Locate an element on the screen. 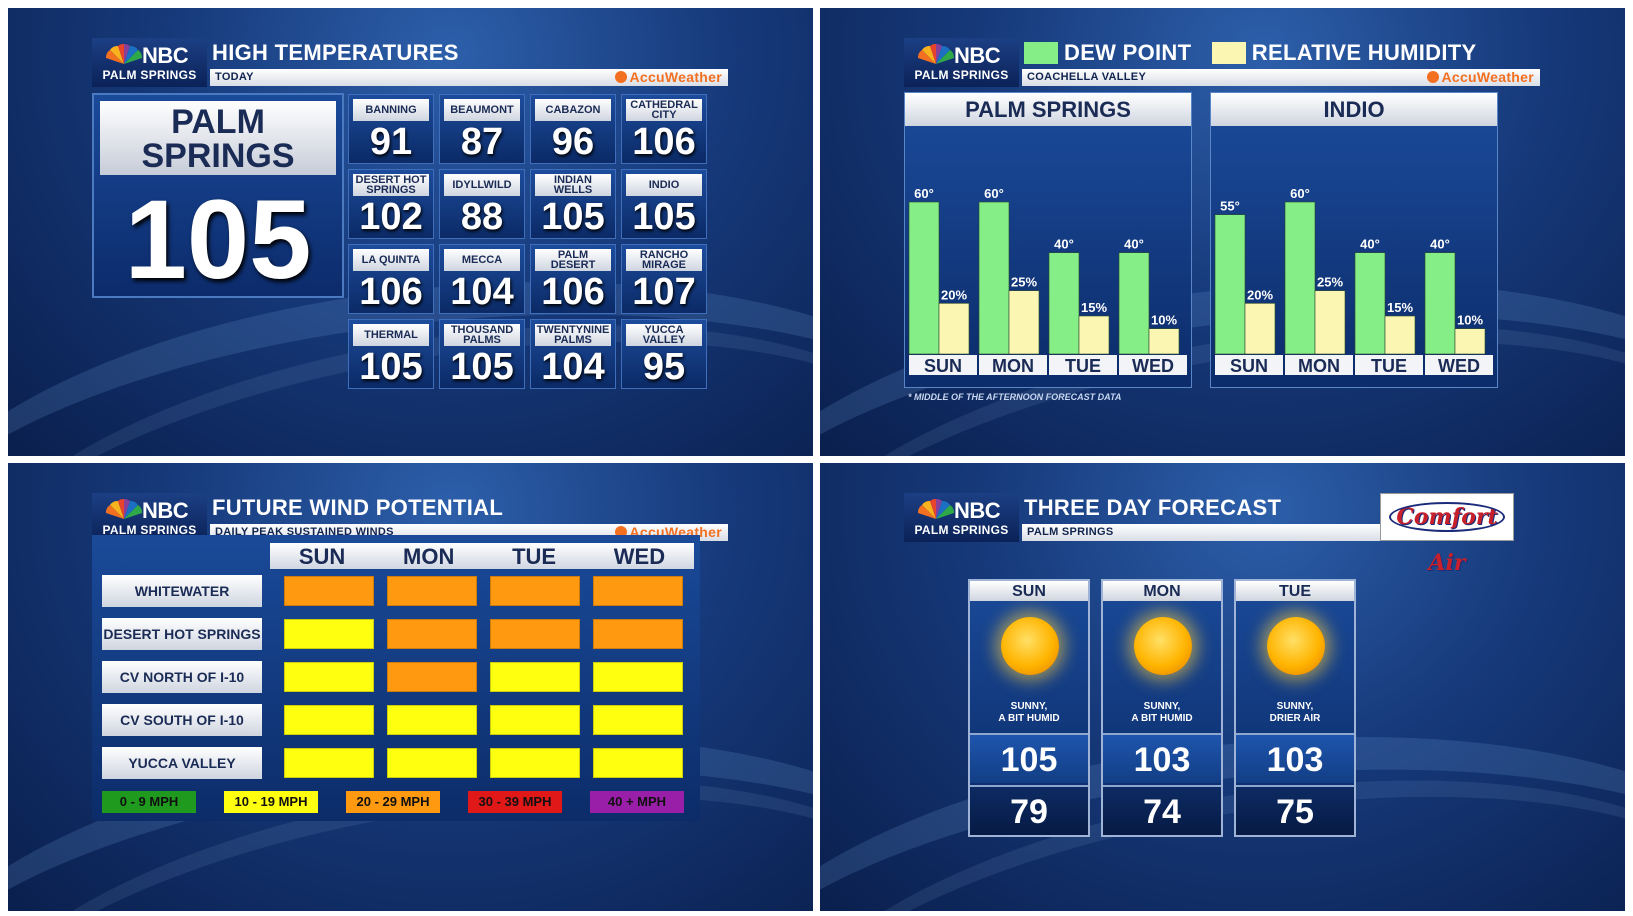 Image resolution: width=1633 pixels, height=916 pixels. sponsor-logo: Comfort Air is located at coordinates (1447, 534).